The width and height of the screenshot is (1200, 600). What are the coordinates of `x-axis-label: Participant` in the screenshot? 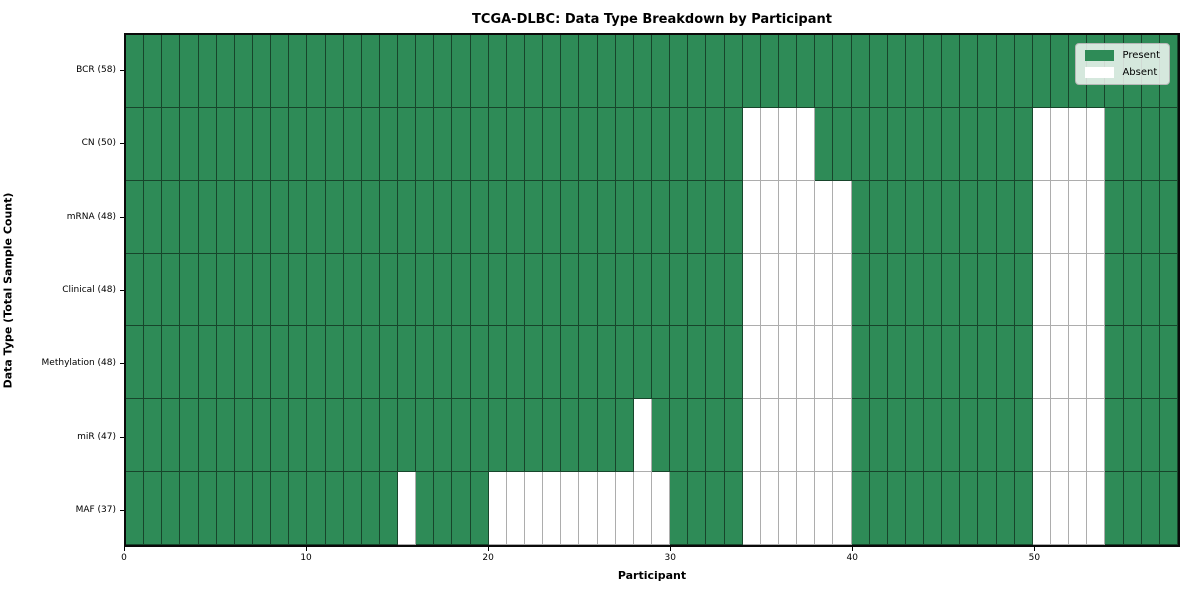 It's located at (652, 575).